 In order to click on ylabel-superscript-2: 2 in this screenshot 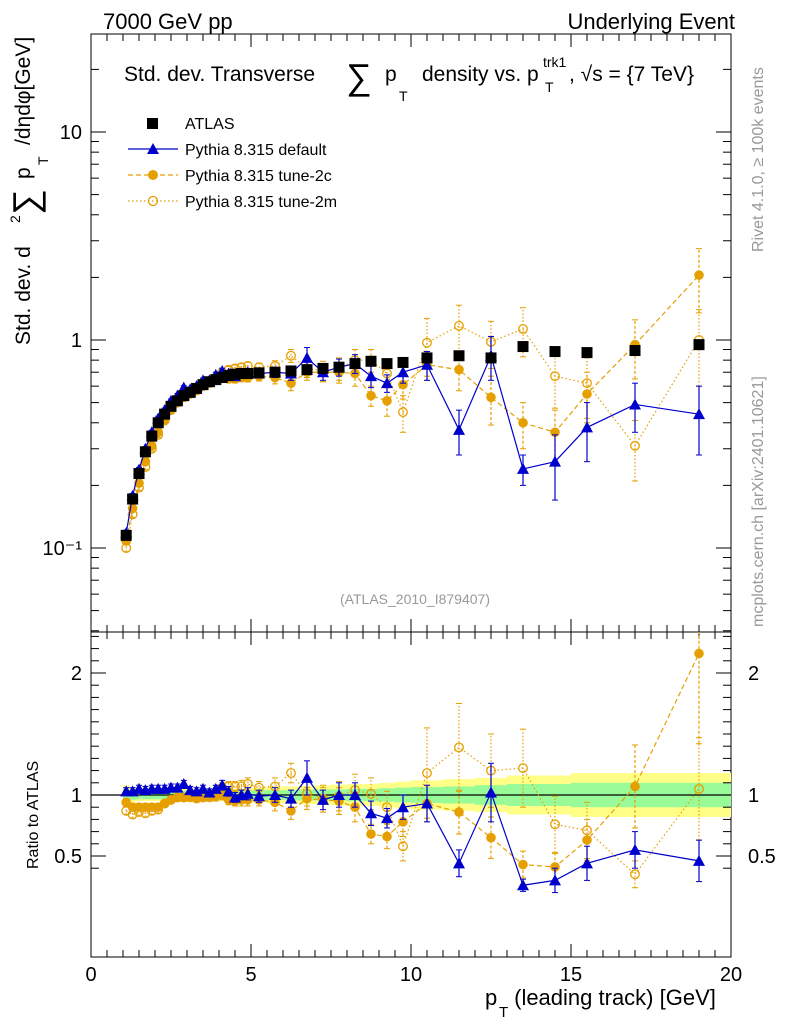, I will do `click(15, 219)`.